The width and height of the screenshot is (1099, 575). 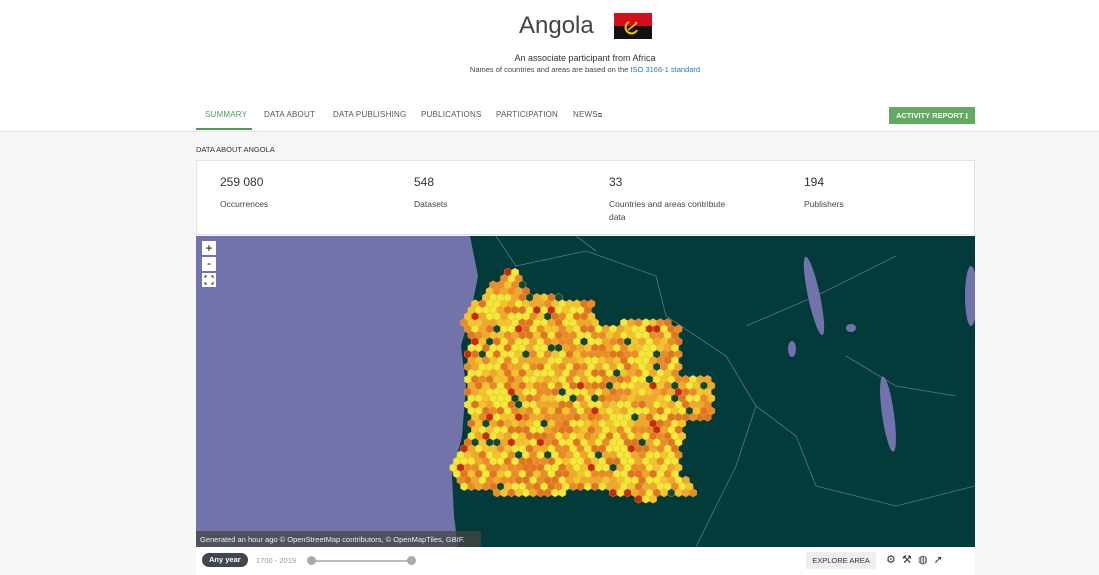 I want to click on stat: 194 Publishers, so click(x=879, y=193).